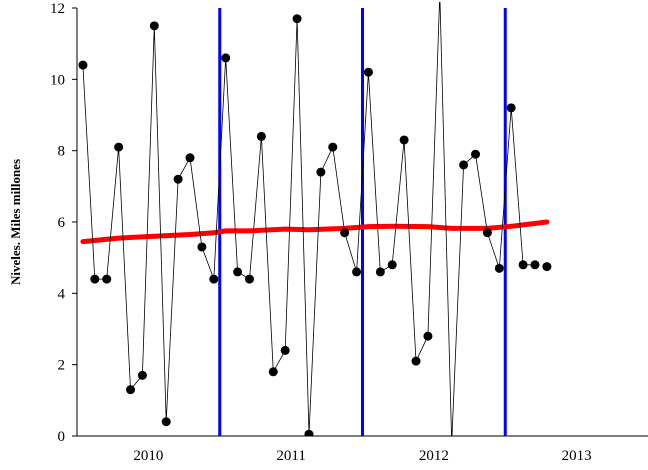 The width and height of the screenshot is (648, 470). I want to click on y-tick-label: 8, so click(62, 152).